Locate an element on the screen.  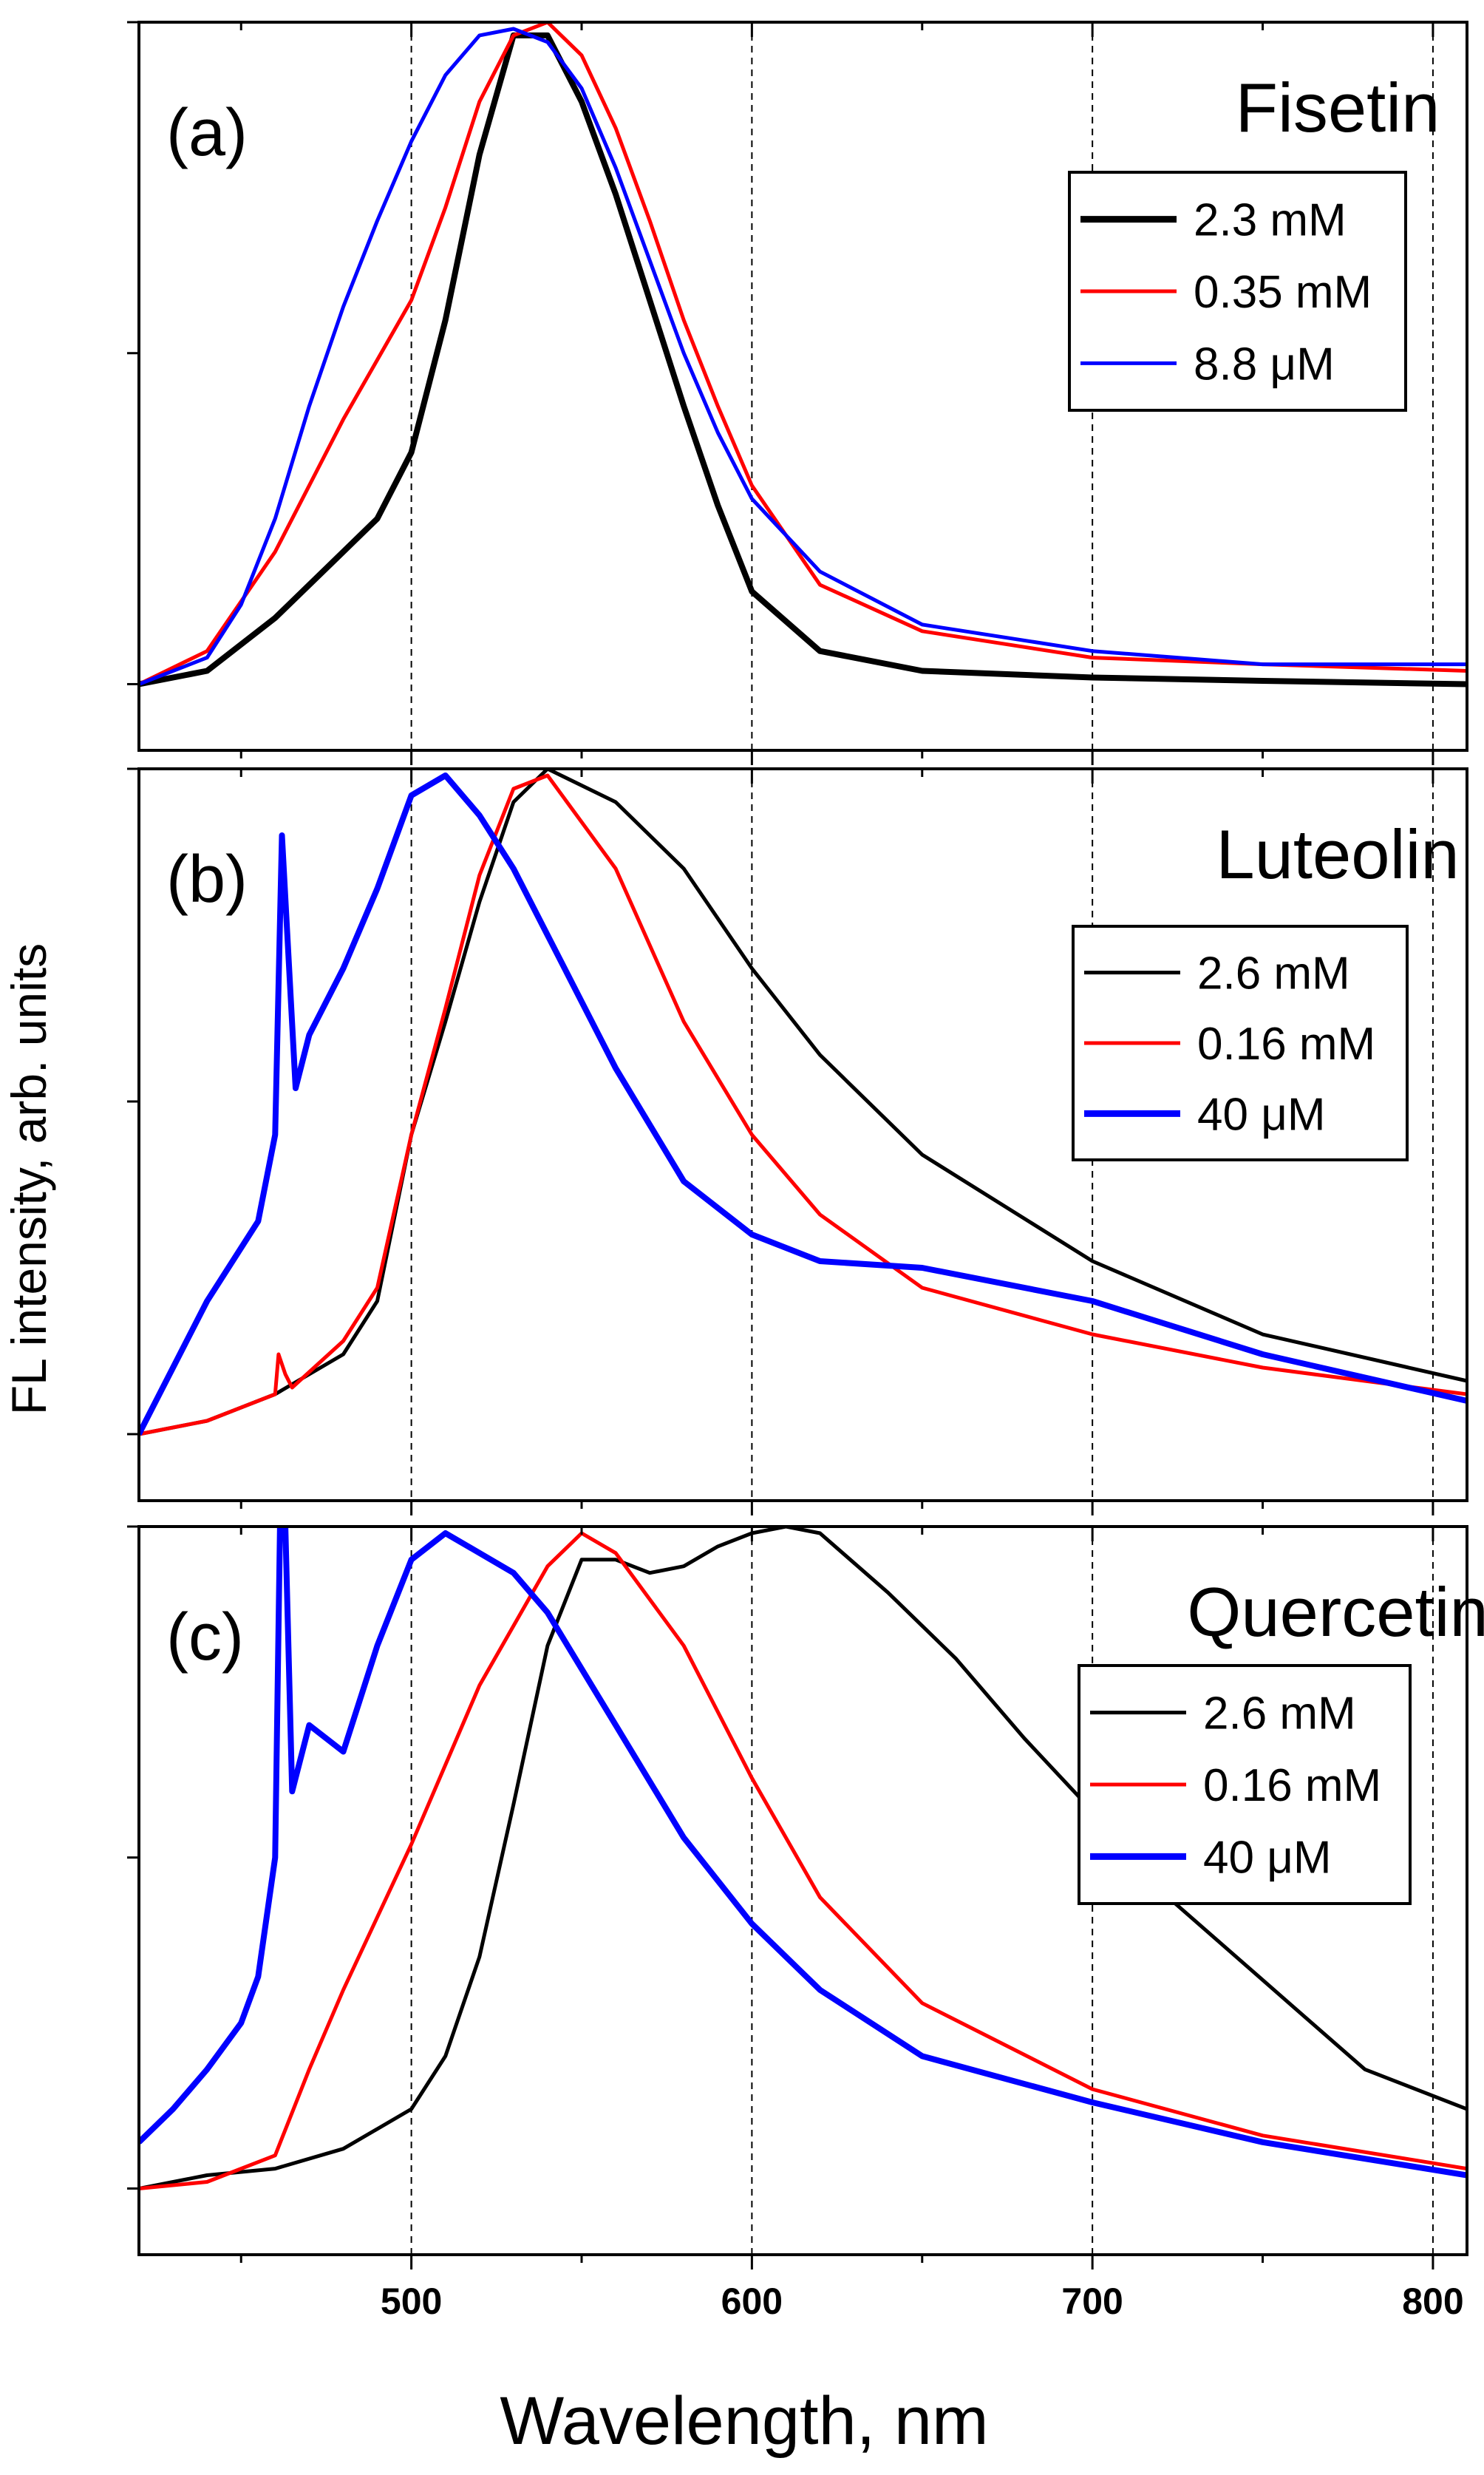
x-tick-label: 600 is located at coordinates (752, 2301).